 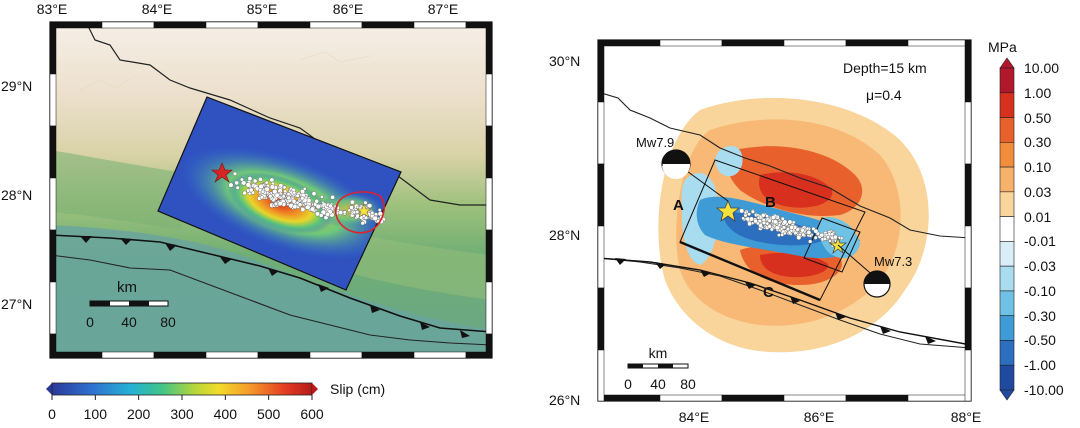 What do you see at coordinates (877, 284) in the screenshot?
I see `mw73-beachball` at bounding box center [877, 284].